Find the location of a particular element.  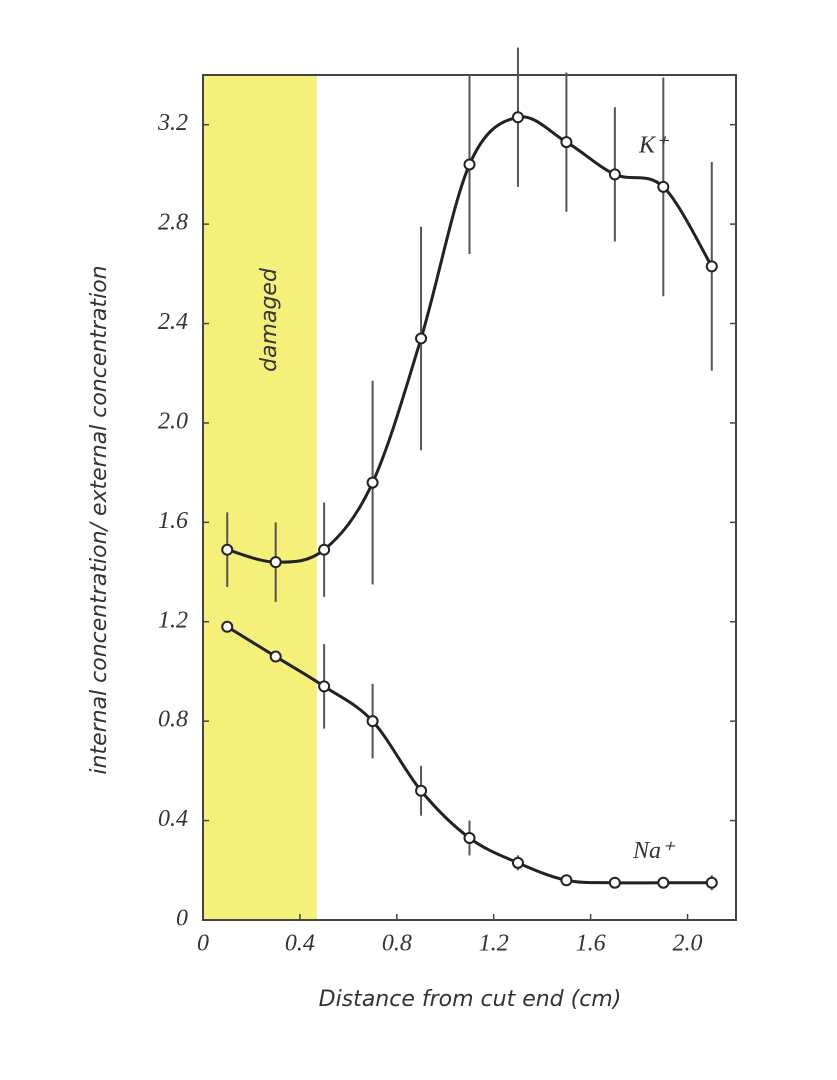

y-tick-label: 2.0 is located at coordinates (173, 421).